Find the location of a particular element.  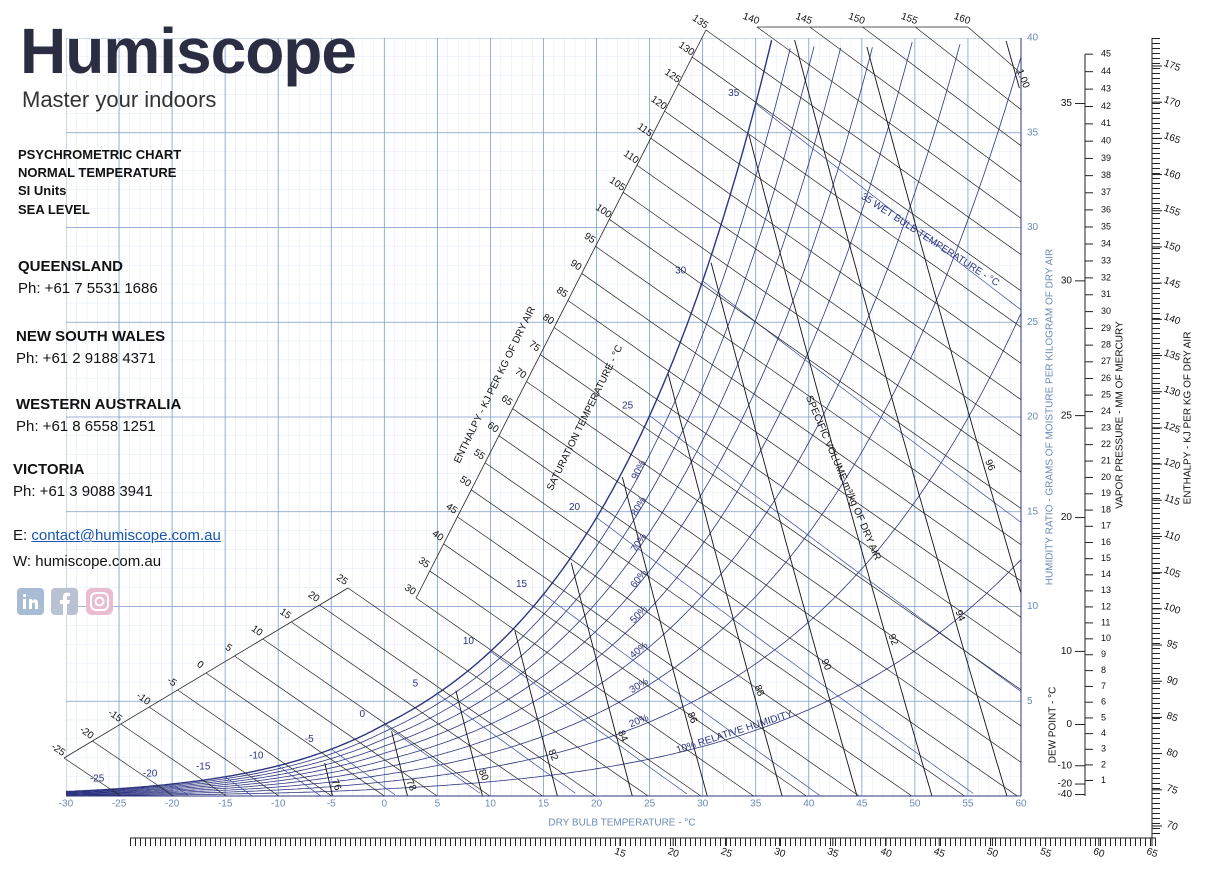

vapor-tick-label: 18 is located at coordinates (1106, 509).